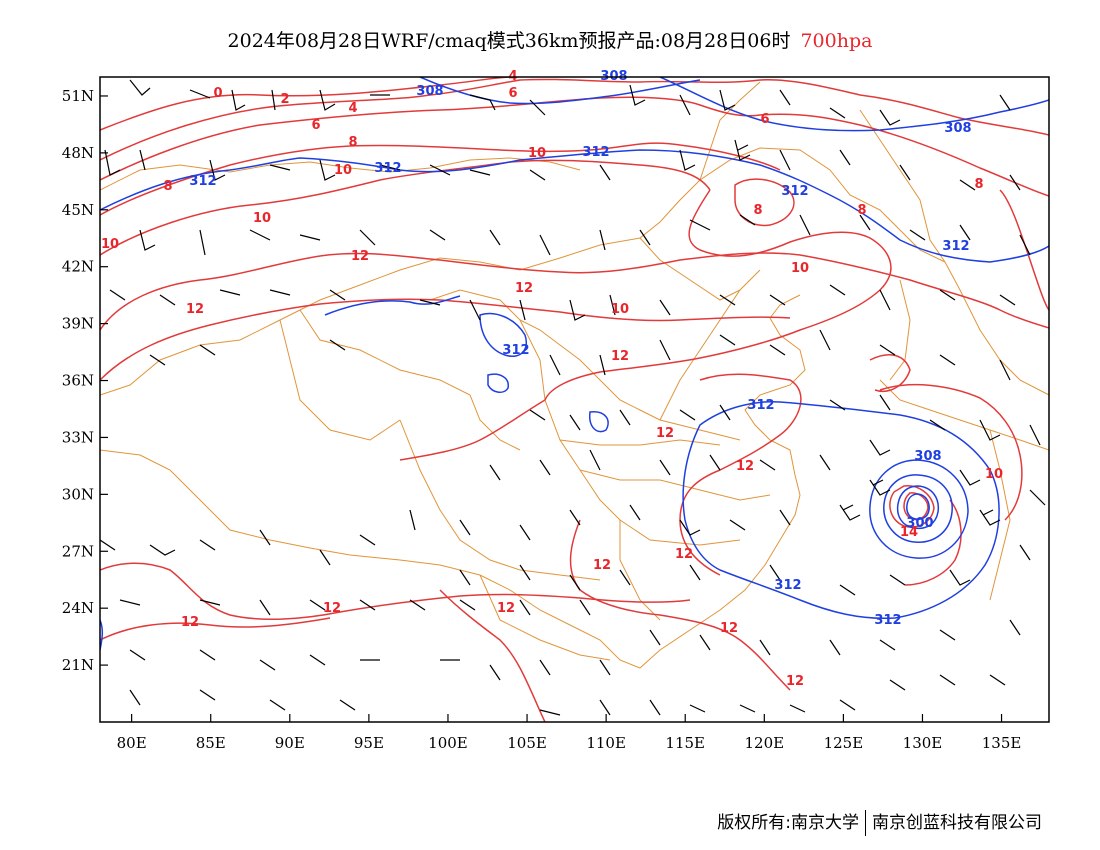 The width and height of the screenshot is (1100, 850). What do you see at coordinates (284, 99) in the screenshot?
I see `temperature-contour-label: 2` at bounding box center [284, 99].